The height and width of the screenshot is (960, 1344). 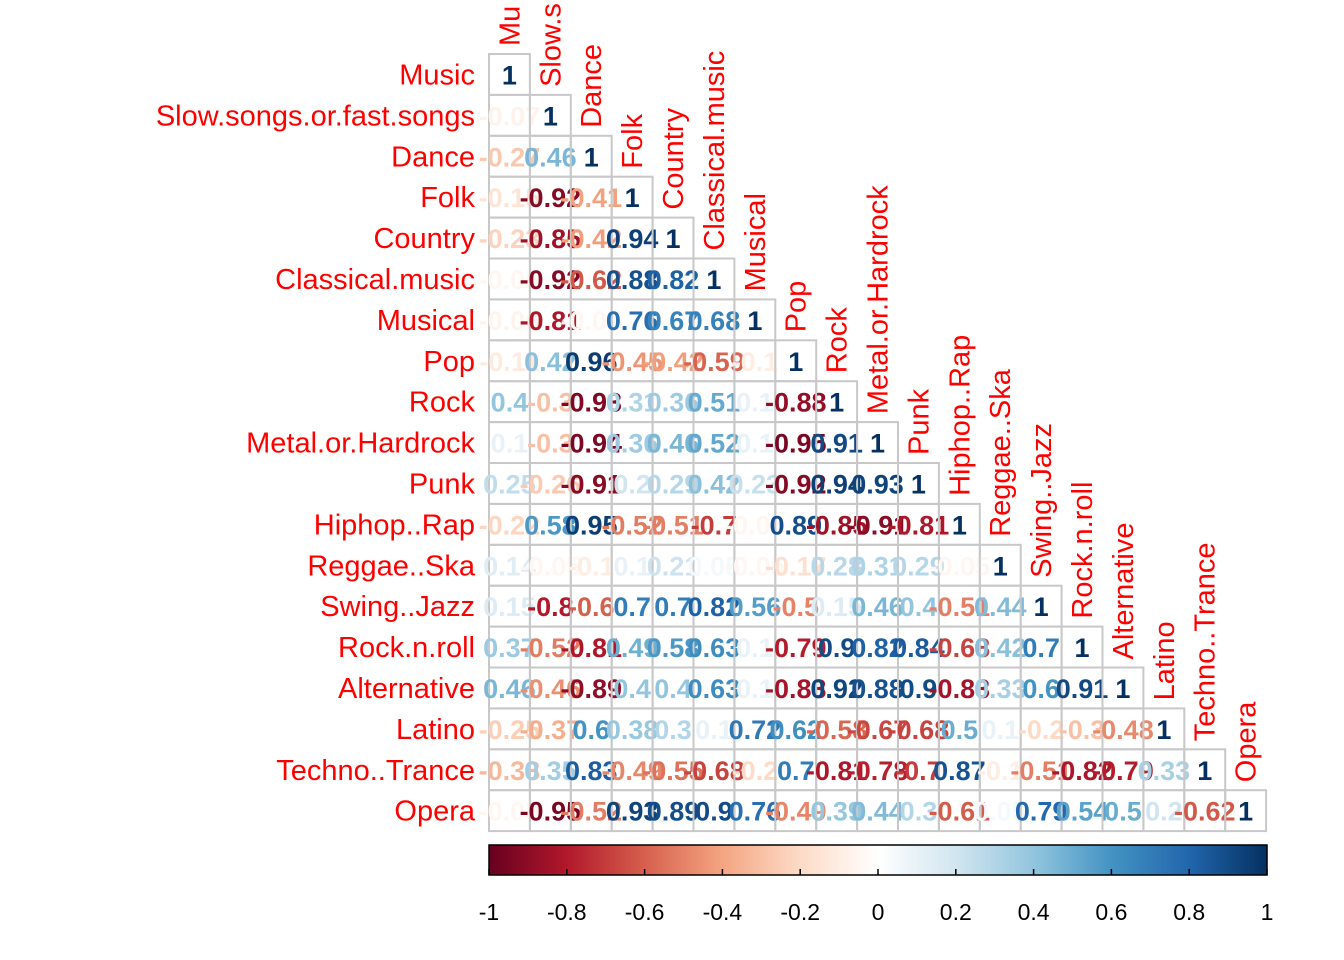 What do you see at coordinates (434, 812) in the screenshot?
I see `row-label: Opera` at bounding box center [434, 812].